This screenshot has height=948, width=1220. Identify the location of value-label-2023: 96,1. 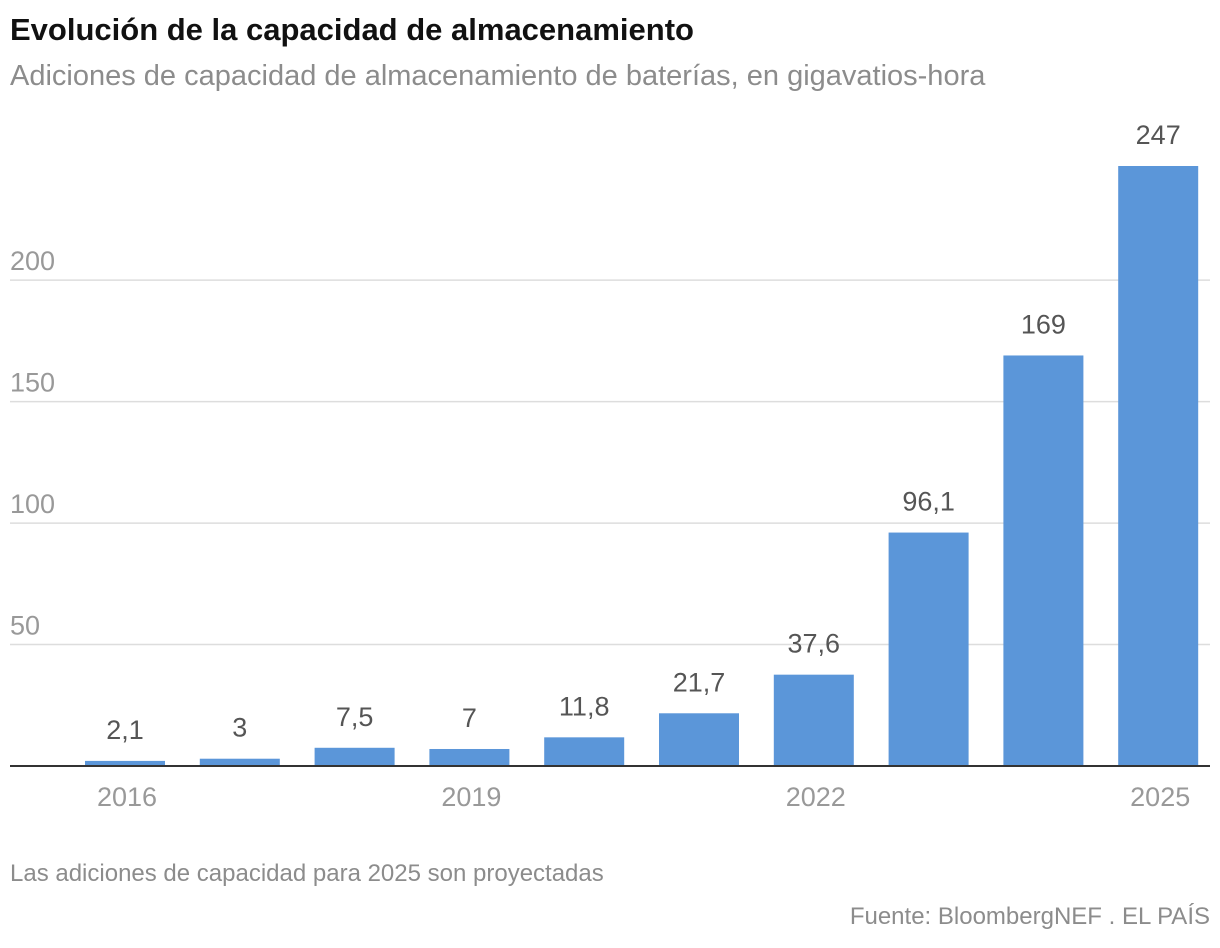
(928, 502).